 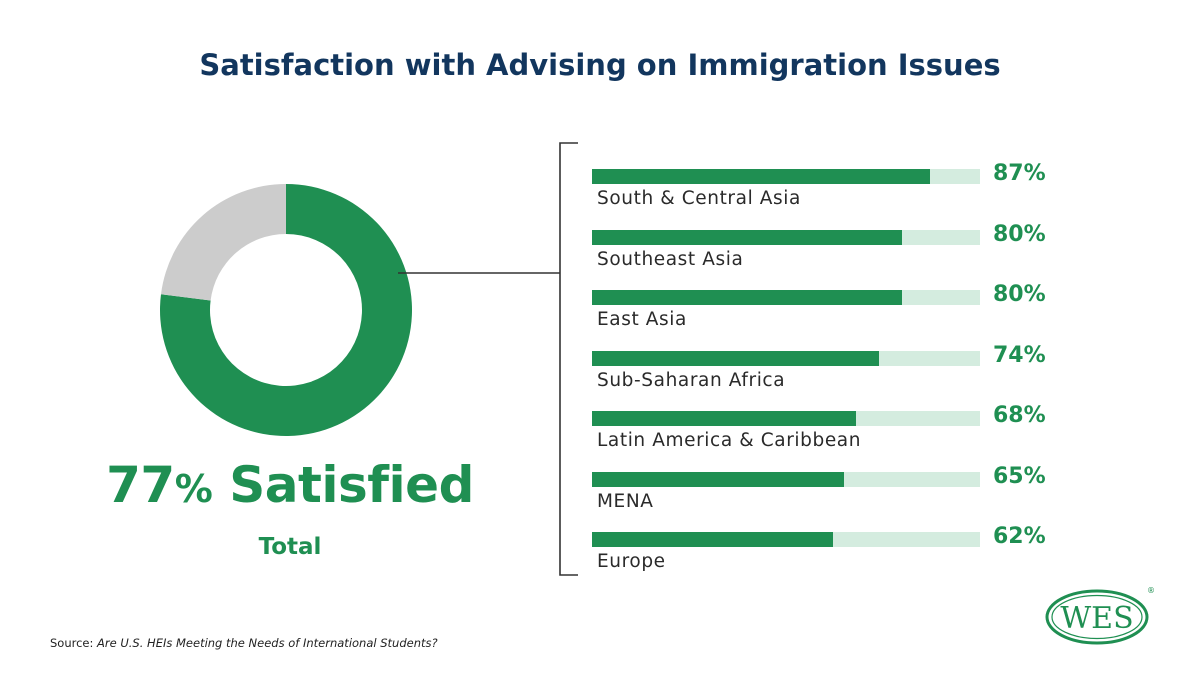 I want to click on bar-row: Southeast Asia 80%, so click(x=827, y=254).